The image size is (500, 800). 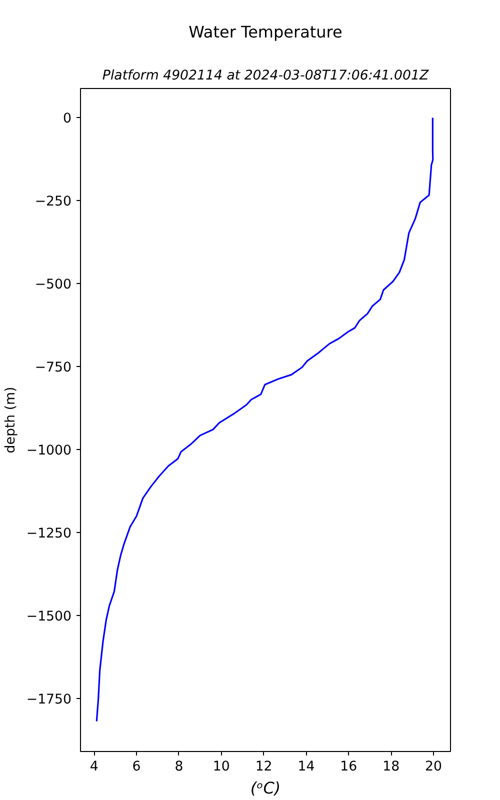 What do you see at coordinates (49, 617) in the screenshot?
I see `y-tick-label: −1500` at bounding box center [49, 617].